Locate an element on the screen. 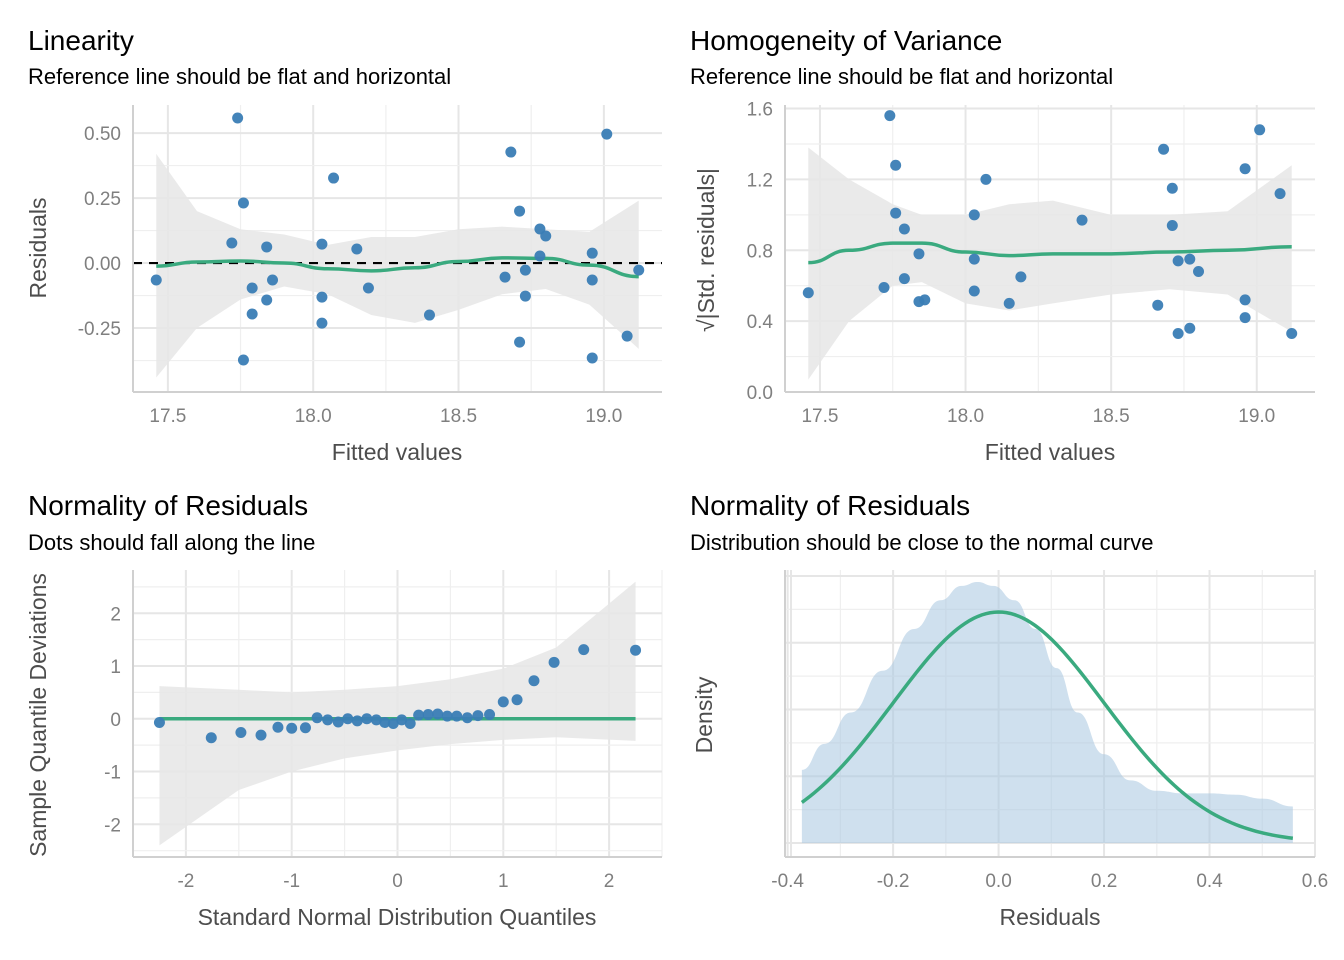 Image resolution: width=1344 pixels, height=960 pixels. linearity-smooth-line is located at coordinates (397, 267).